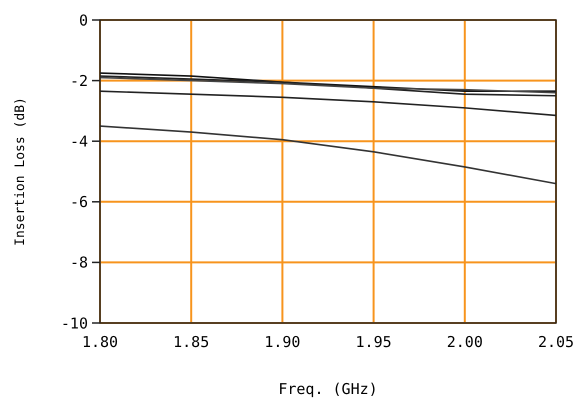  I want to click on y-tick-label: -4, so click(79, 141).